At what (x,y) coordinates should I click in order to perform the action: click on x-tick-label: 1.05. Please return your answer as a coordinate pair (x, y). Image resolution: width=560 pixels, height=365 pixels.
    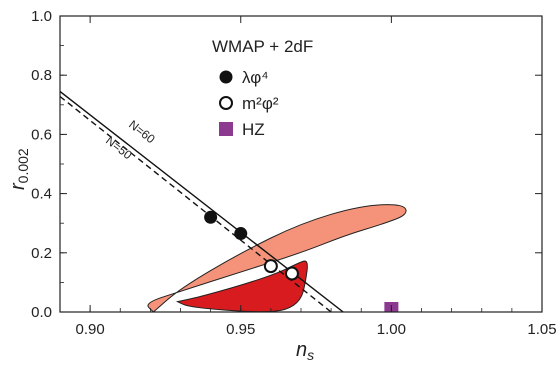
    Looking at the image, I should click on (541, 329).